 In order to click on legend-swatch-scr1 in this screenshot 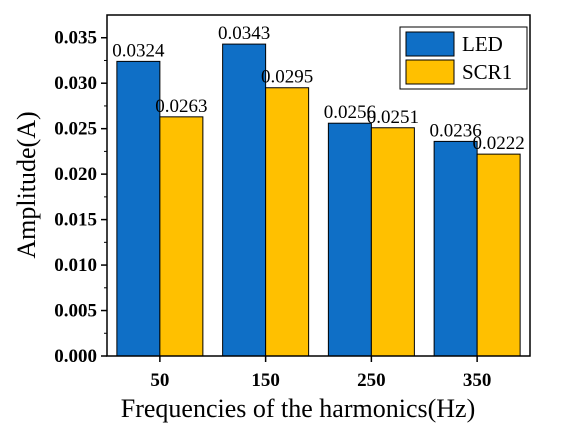, I will do `click(430, 72)`.